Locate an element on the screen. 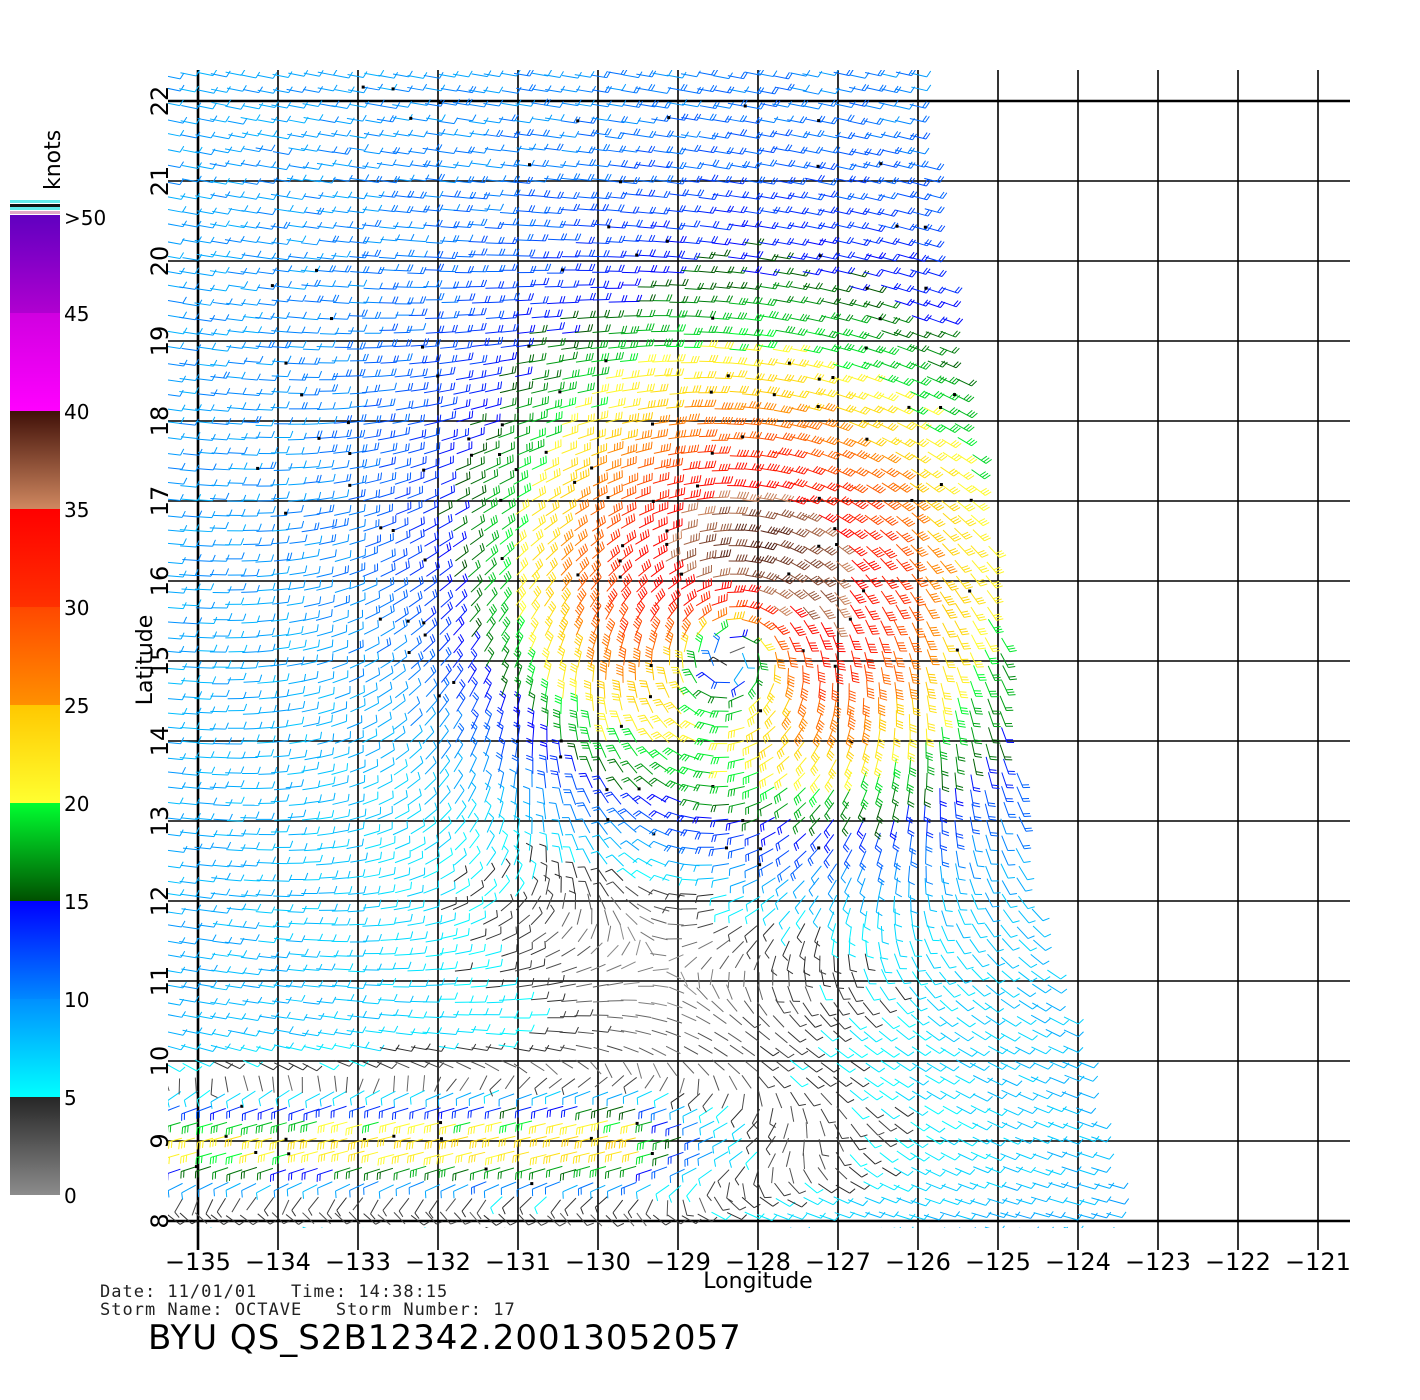 This screenshot has width=1420, height=1400. colorbar-tick-label: >50 is located at coordinates (85, 218).